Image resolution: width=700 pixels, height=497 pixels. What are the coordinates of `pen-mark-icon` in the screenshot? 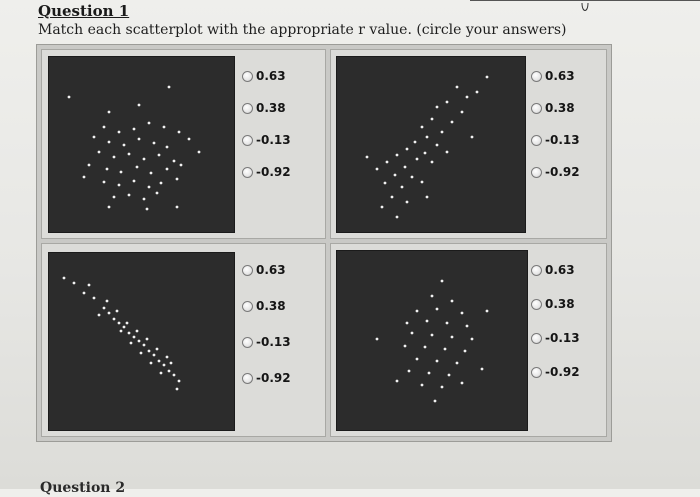 It's located at (585, 6).